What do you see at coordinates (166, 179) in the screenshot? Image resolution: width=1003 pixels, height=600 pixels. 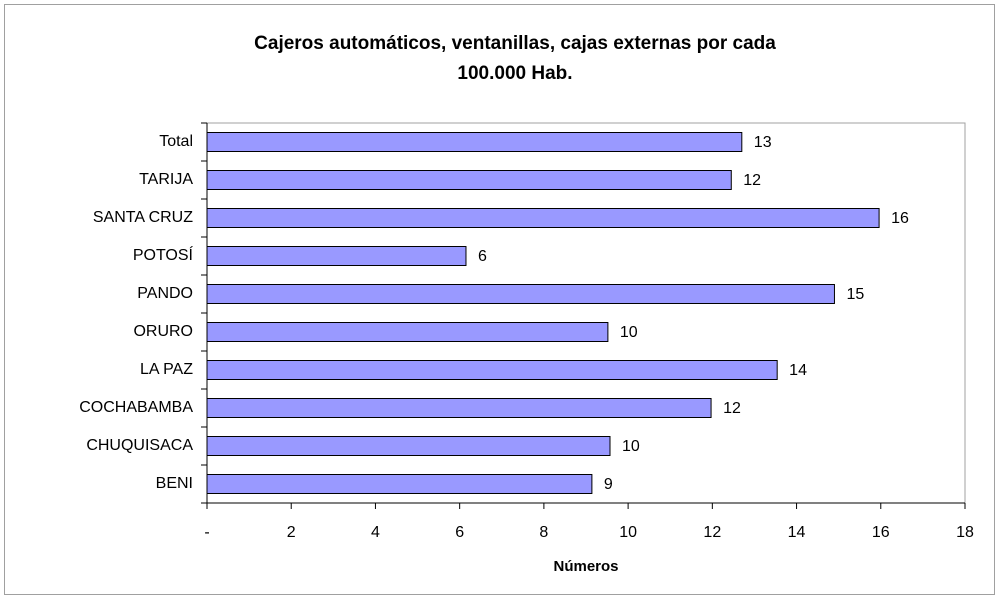 I see `y-tick-label: TARIJA` at bounding box center [166, 179].